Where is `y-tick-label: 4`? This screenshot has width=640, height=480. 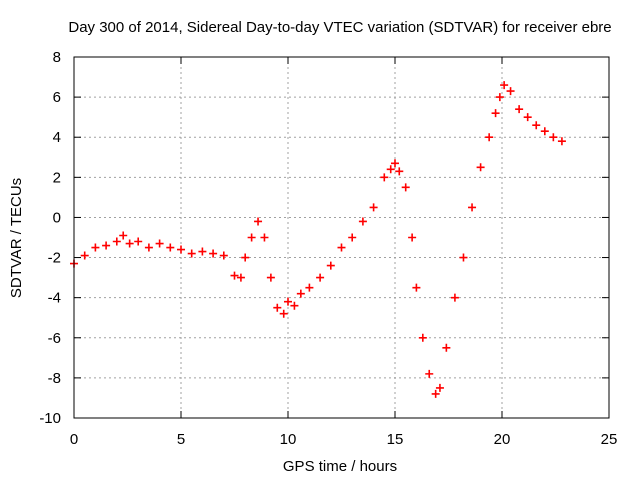 y-tick-label: 4 is located at coordinates (57, 137).